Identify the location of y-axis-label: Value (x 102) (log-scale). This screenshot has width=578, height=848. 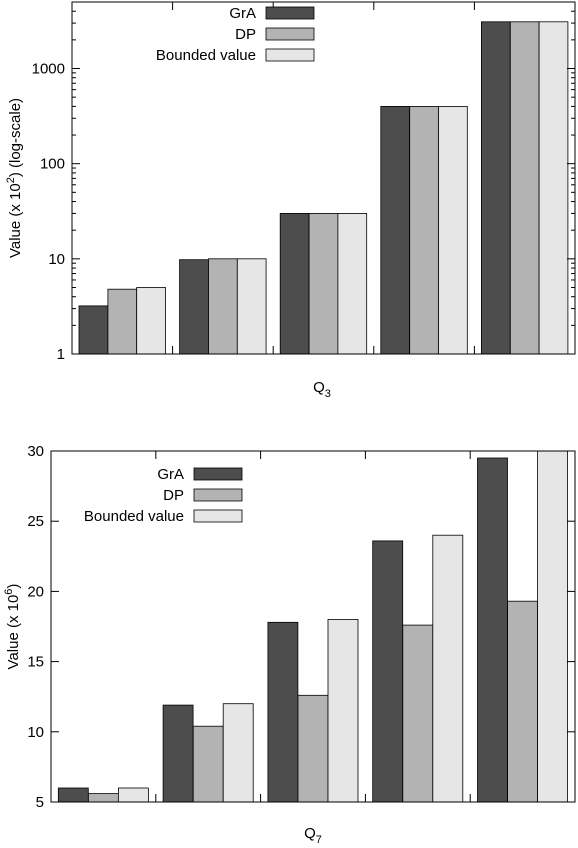
(14, 178).